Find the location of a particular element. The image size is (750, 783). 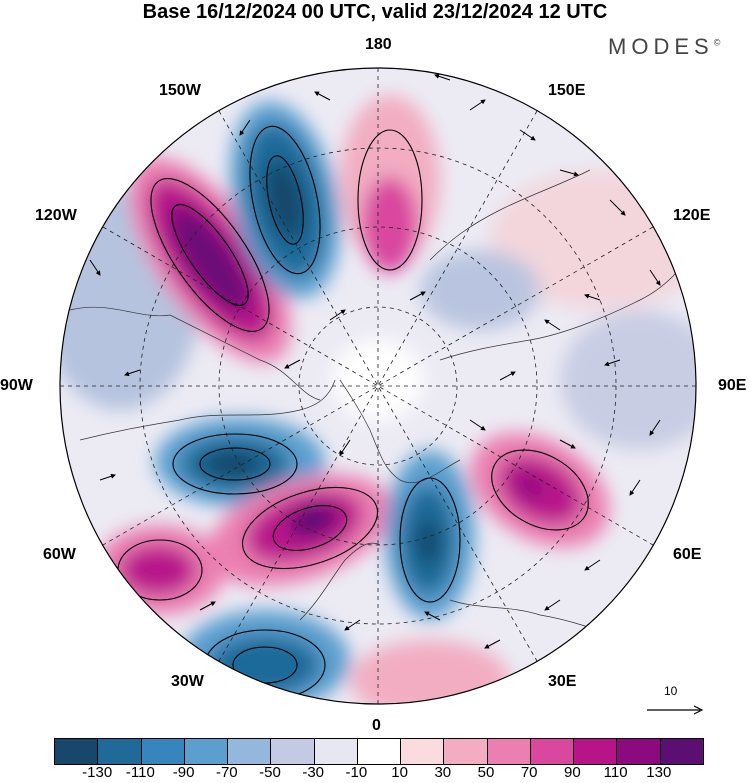

lon-label-150w: 150W is located at coordinates (180, 90).